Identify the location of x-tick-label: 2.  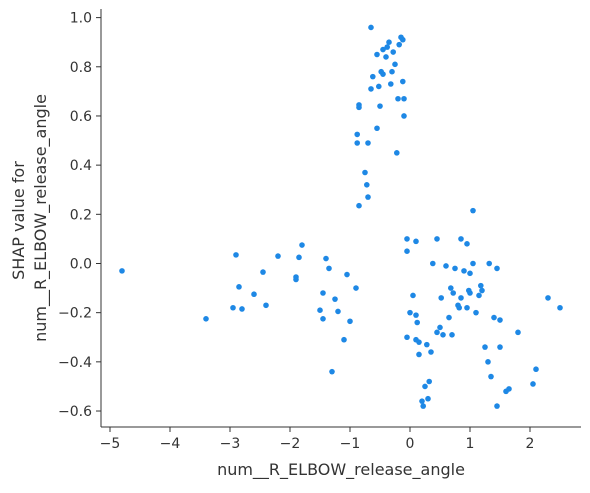
(530, 444).